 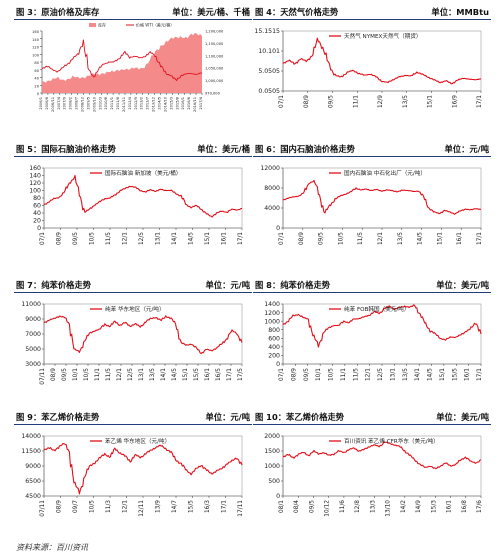 I want to click on x-tick-label: 14/9, so click(x=419, y=506).